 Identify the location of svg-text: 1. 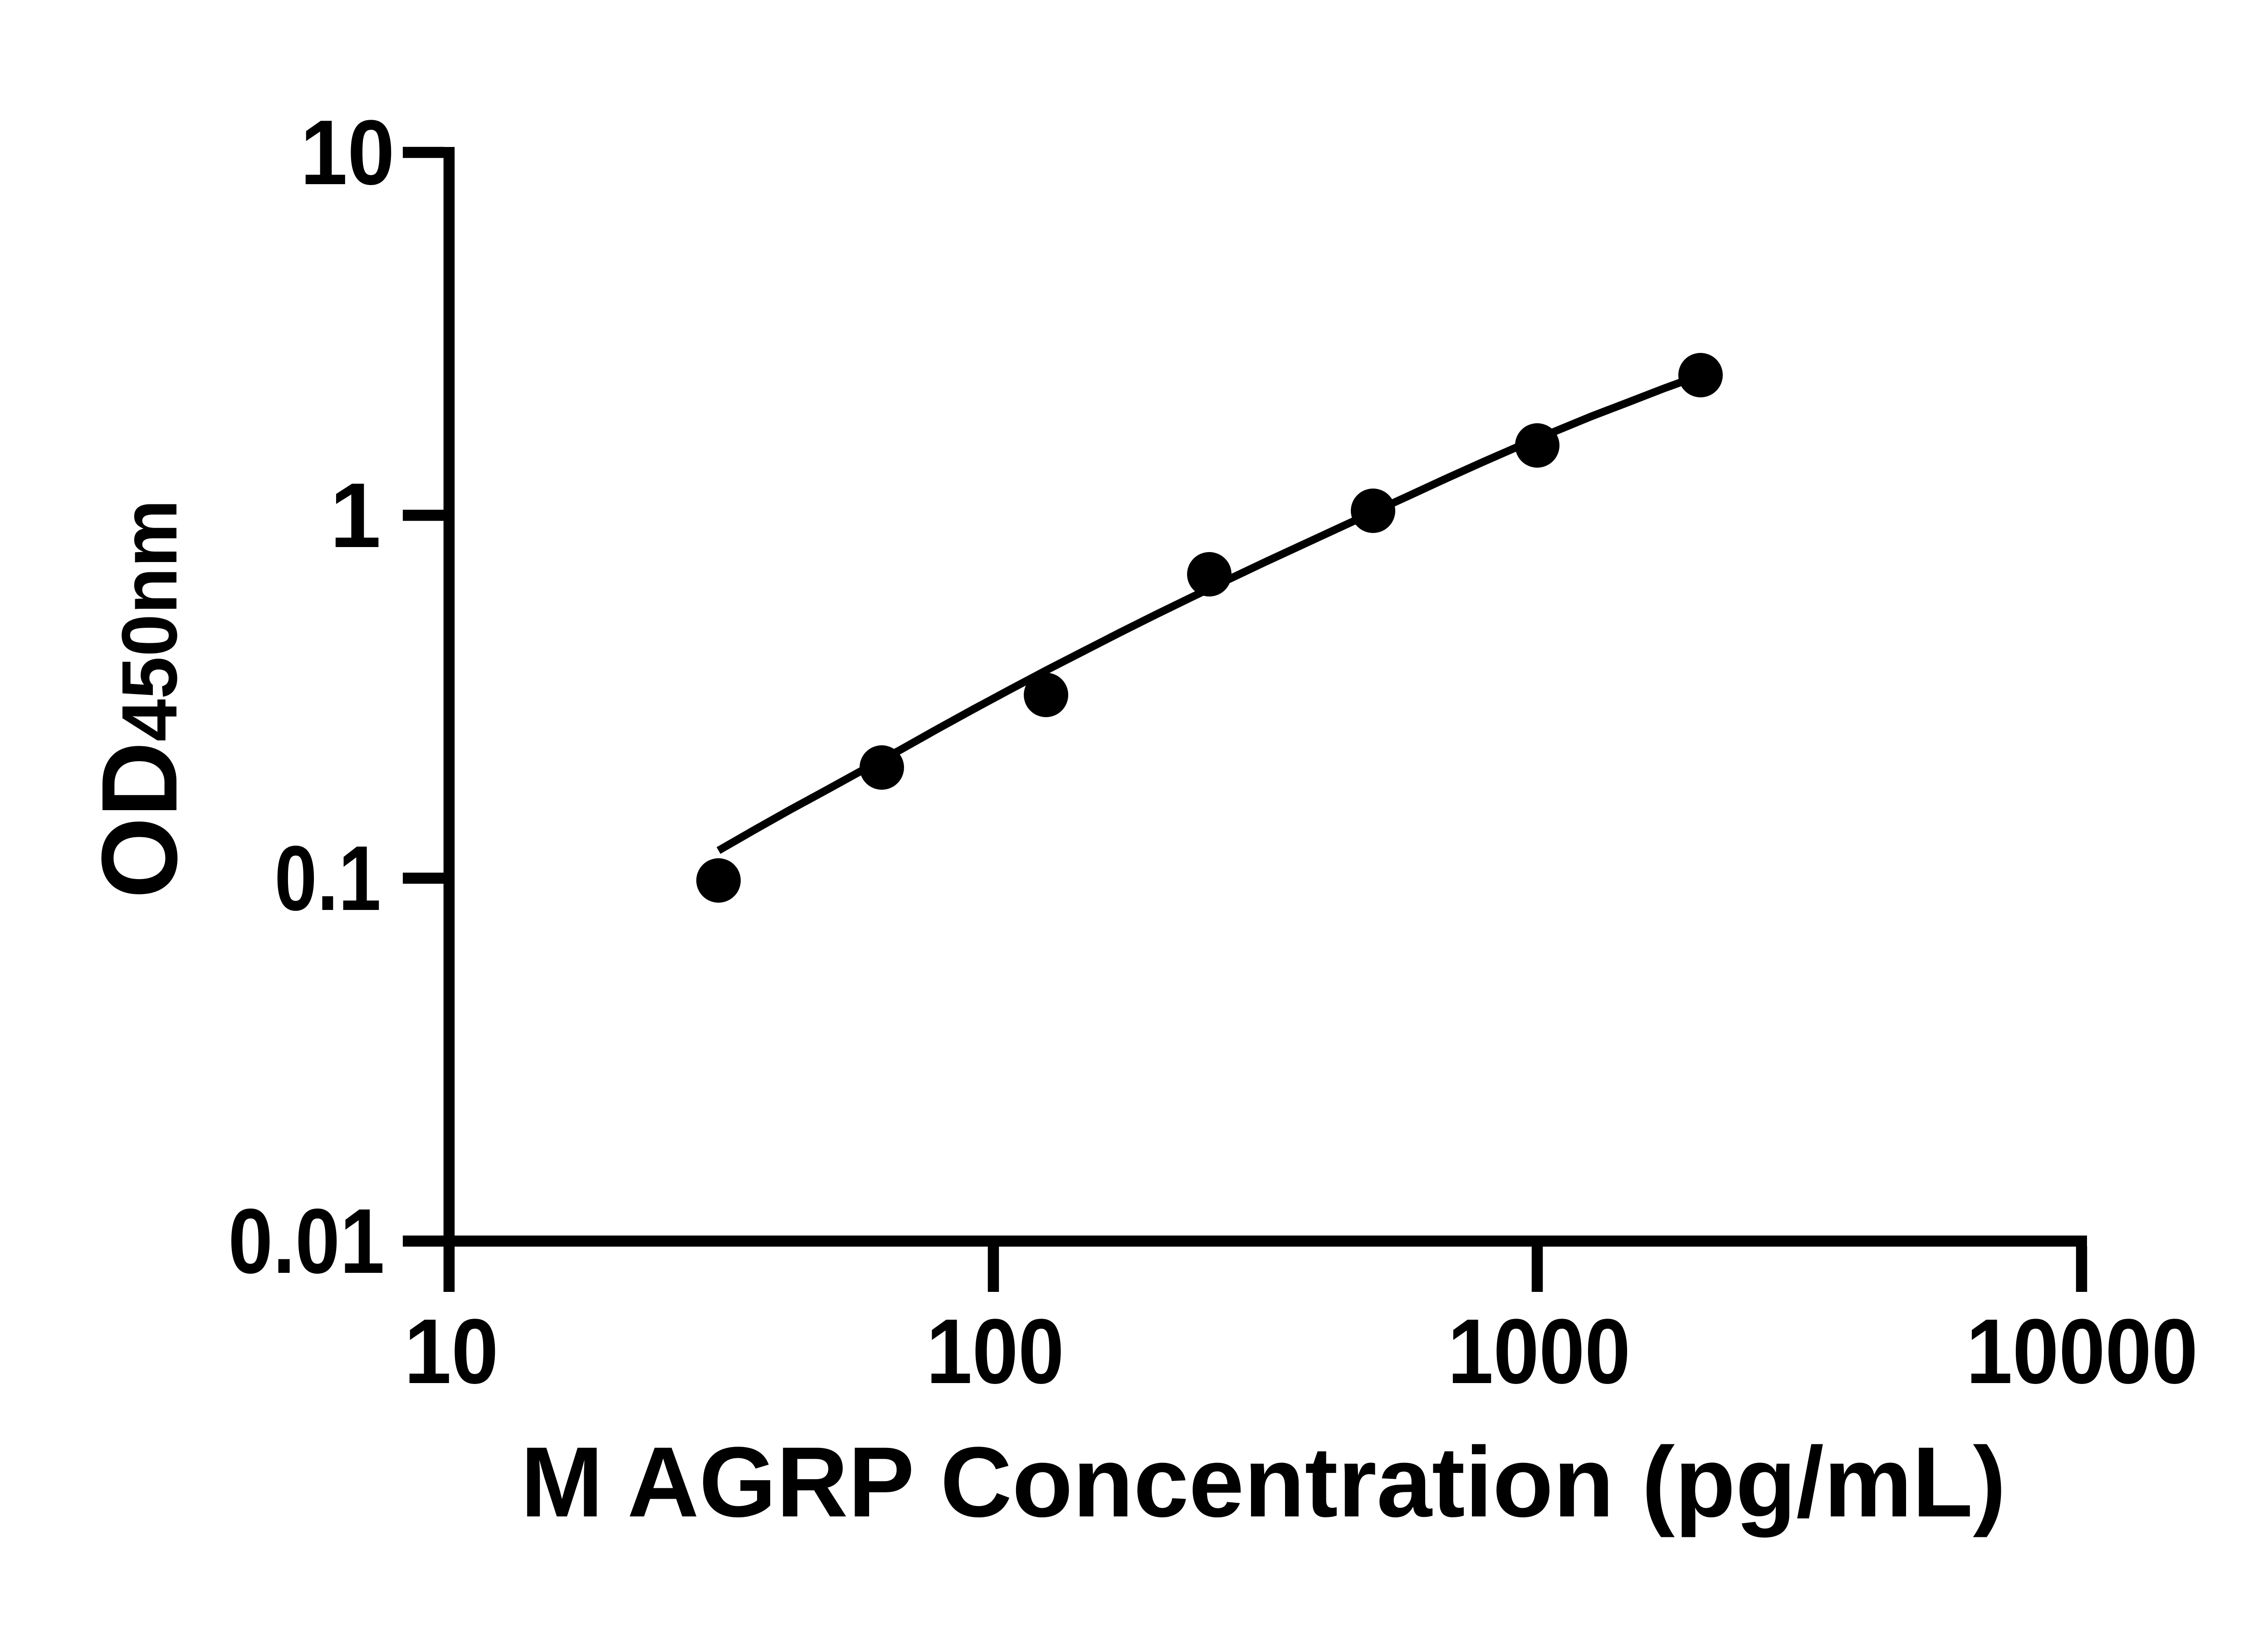
(356, 515).